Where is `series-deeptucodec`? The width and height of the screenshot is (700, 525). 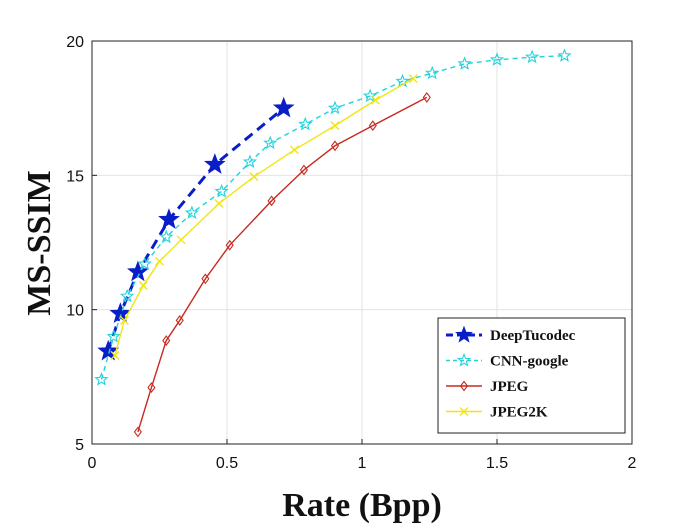 series-deeptucodec is located at coordinates (196, 228).